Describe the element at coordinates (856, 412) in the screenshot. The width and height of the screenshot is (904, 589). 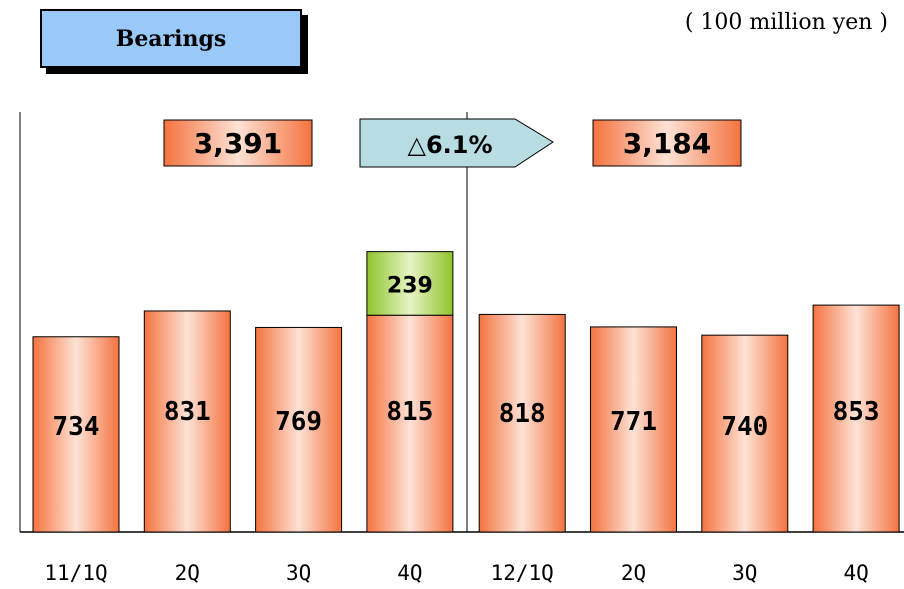
I see `bar-value-label: 853` at that location.